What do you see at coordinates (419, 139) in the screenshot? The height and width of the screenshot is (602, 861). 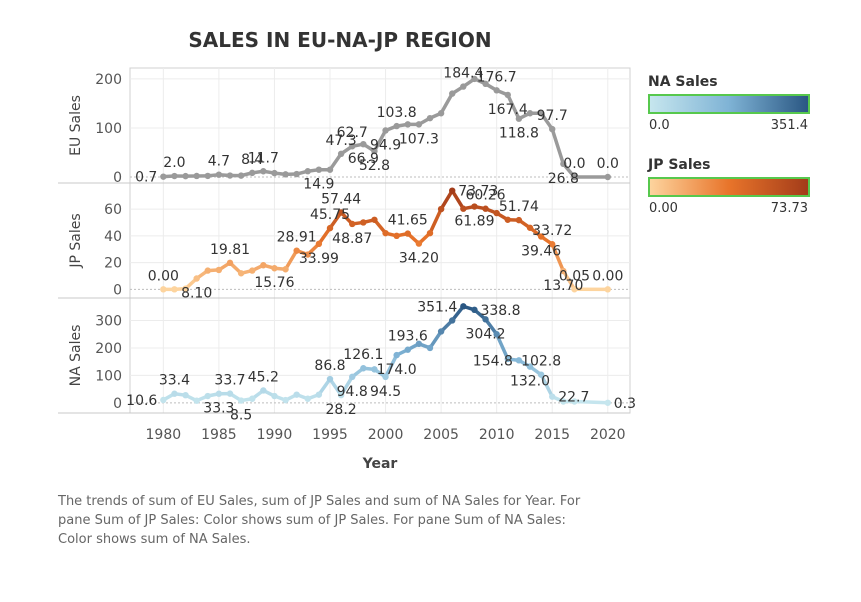 I see `data-label: 107.3` at bounding box center [419, 139].